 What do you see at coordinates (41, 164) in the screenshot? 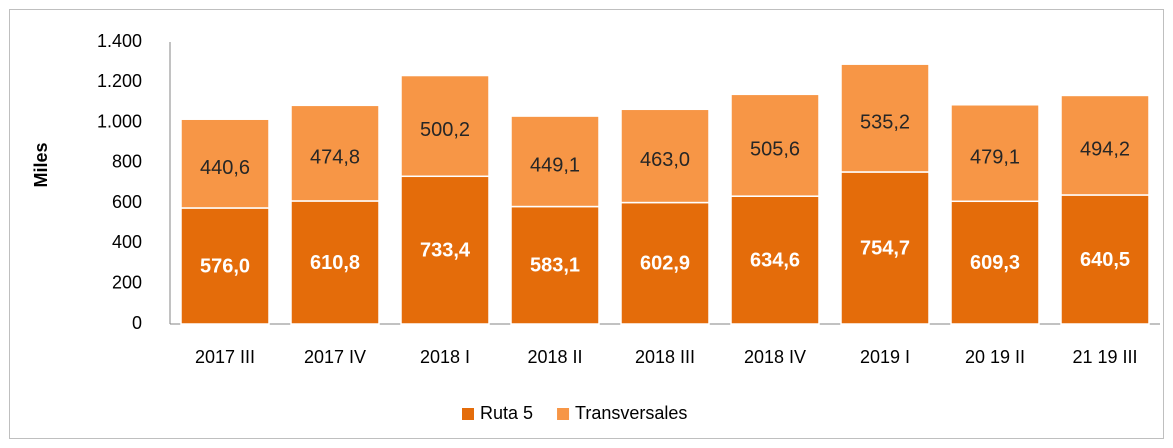
I see `y-axis-label: Miles` at bounding box center [41, 164].